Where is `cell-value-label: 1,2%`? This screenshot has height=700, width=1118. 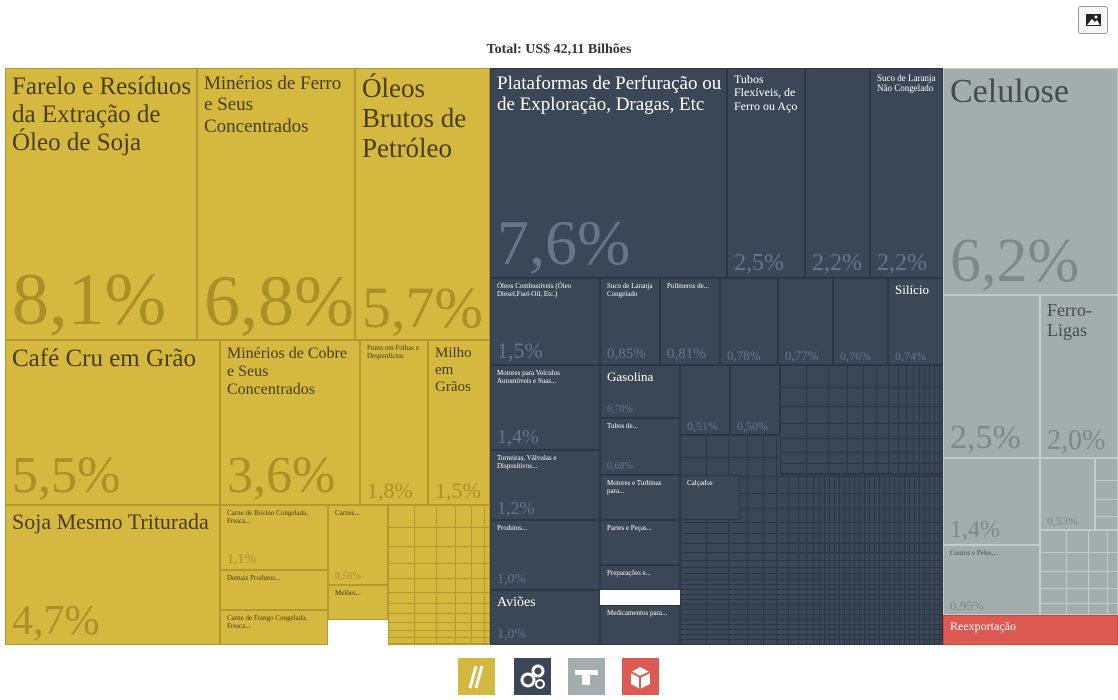
cell-value-label: 1,2% is located at coordinates (516, 508).